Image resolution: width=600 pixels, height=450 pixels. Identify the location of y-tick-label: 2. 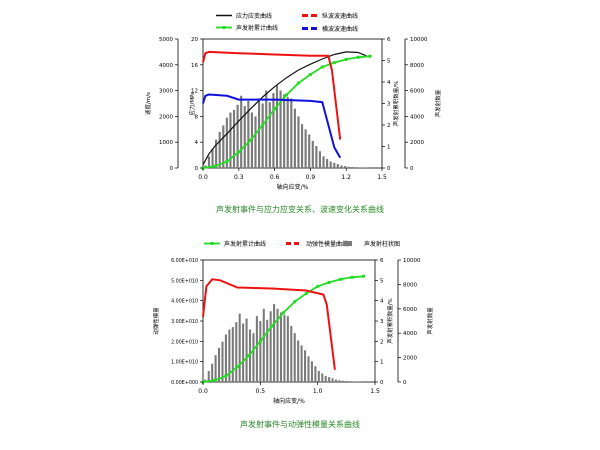
(389, 126).